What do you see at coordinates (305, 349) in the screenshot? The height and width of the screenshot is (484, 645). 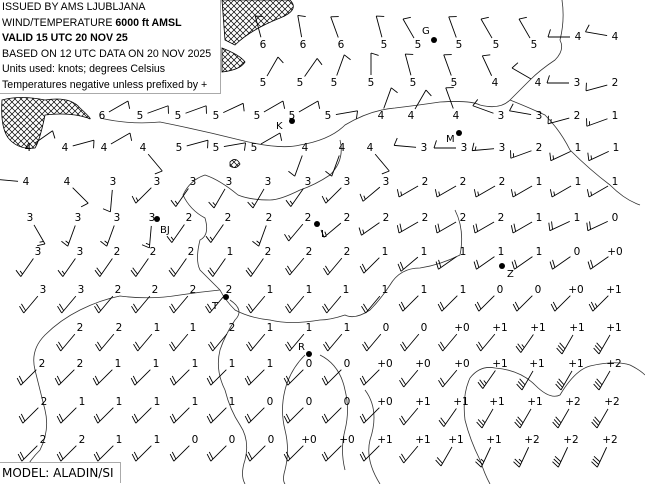 I see `city-marker: R` at bounding box center [305, 349].